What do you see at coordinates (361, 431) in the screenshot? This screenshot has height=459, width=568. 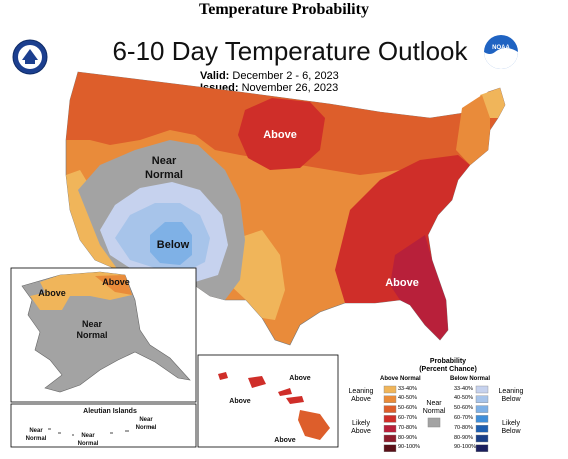 I see `legend-likely-above-2: Above` at bounding box center [361, 431].